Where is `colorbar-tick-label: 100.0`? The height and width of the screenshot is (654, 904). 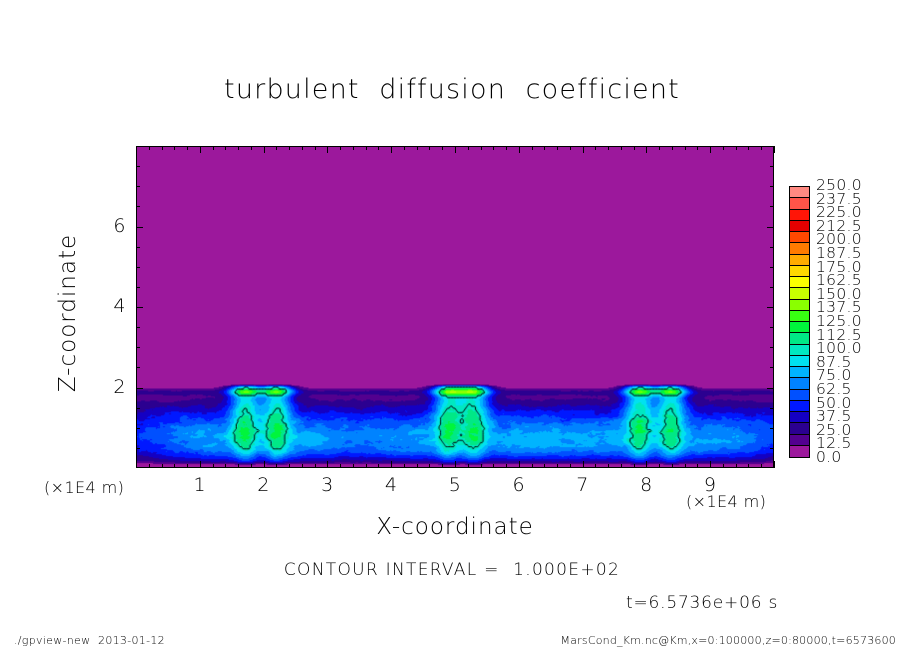 colorbar-tick-label: 100.0 is located at coordinates (839, 348).